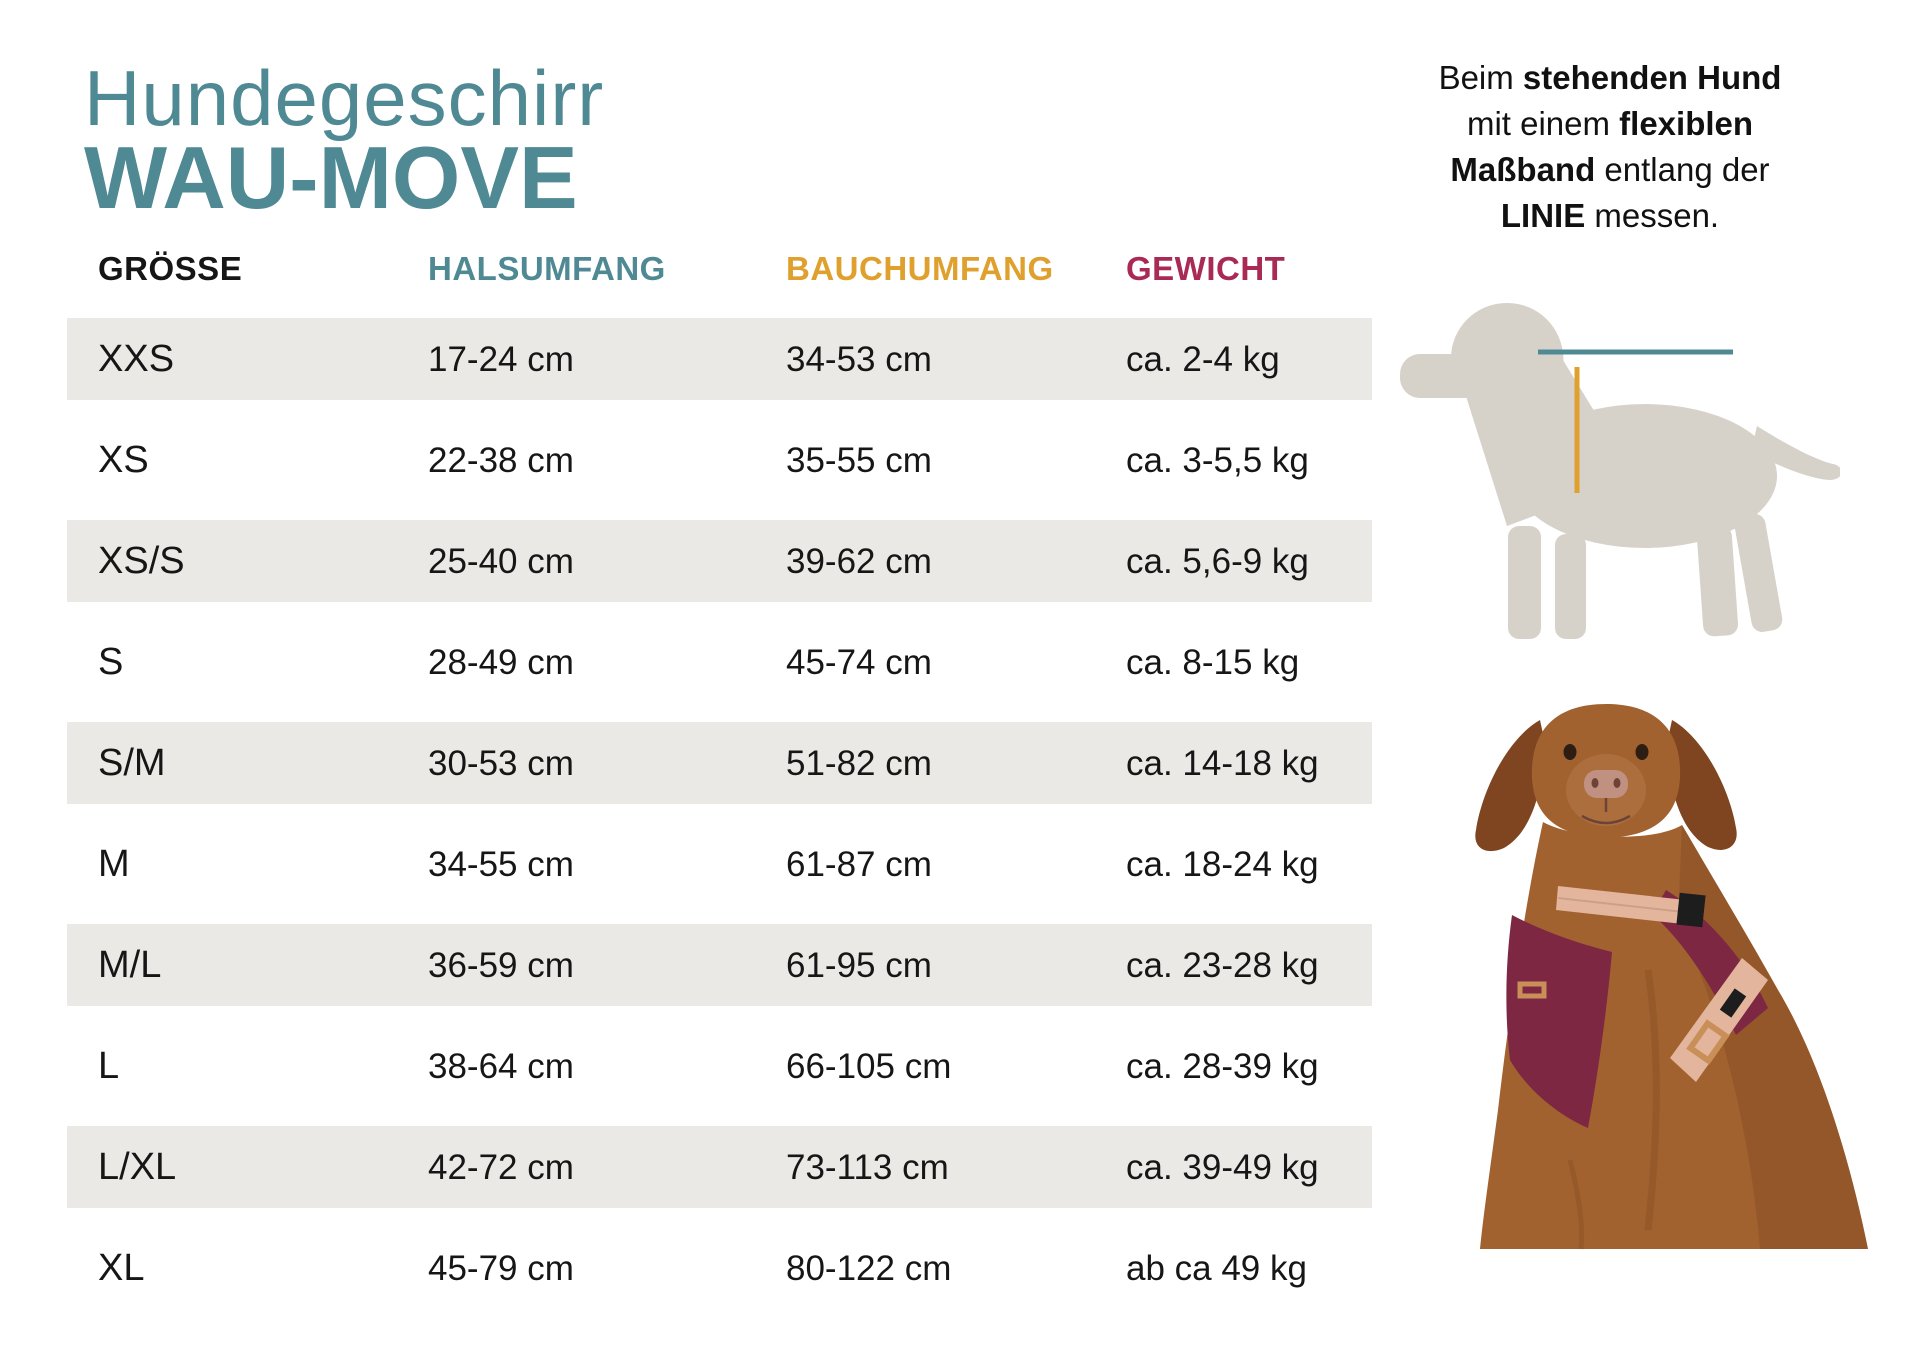 The width and height of the screenshot is (1920, 1357). What do you see at coordinates (501, 662) in the screenshot?
I see `neck-cell: 28-49 cm` at bounding box center [501, 662].